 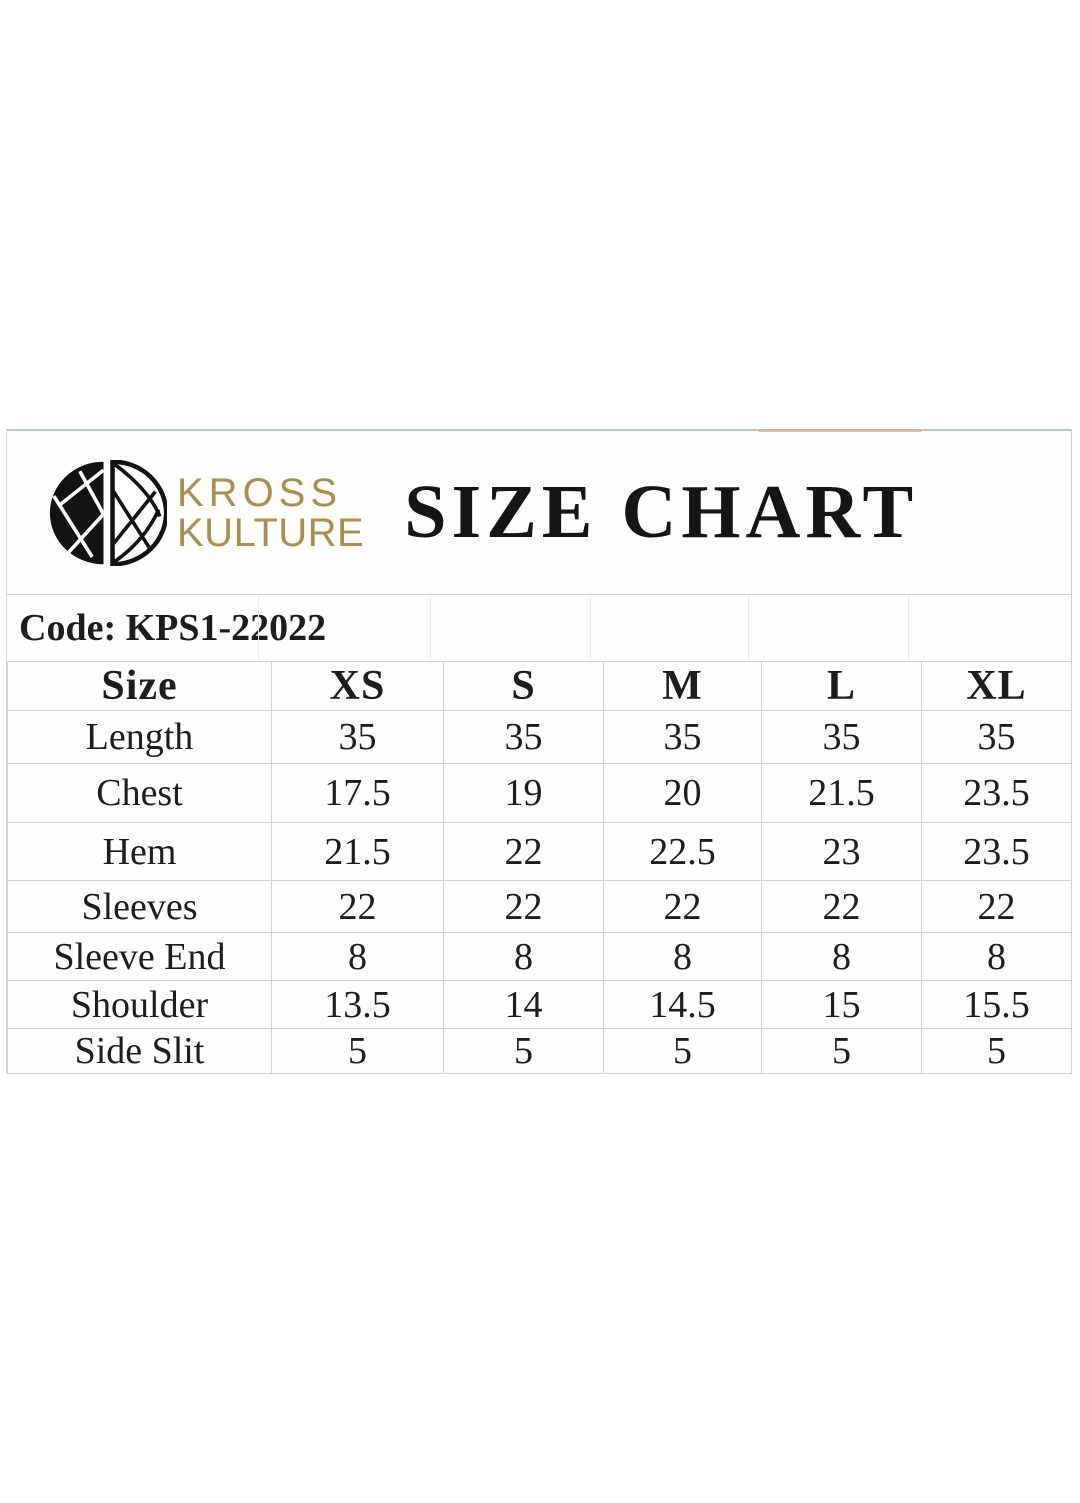 What do you see at coordinates (139, 1004) in the screenshot?
I see `row-label: Shoulder` at bounding box center [139, 1004].